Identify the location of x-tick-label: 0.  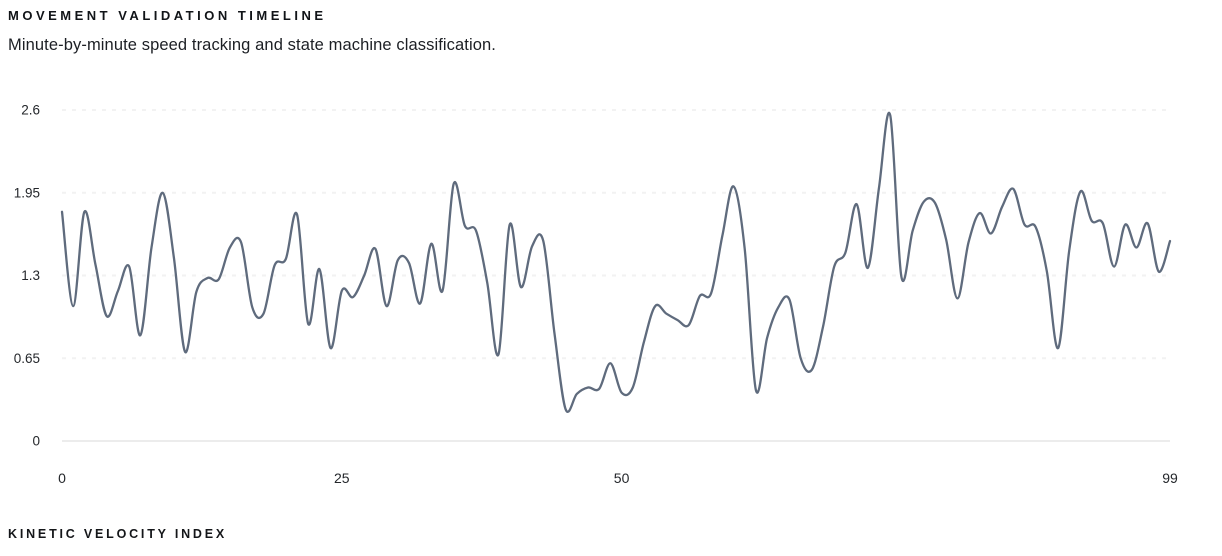
(62, 478).